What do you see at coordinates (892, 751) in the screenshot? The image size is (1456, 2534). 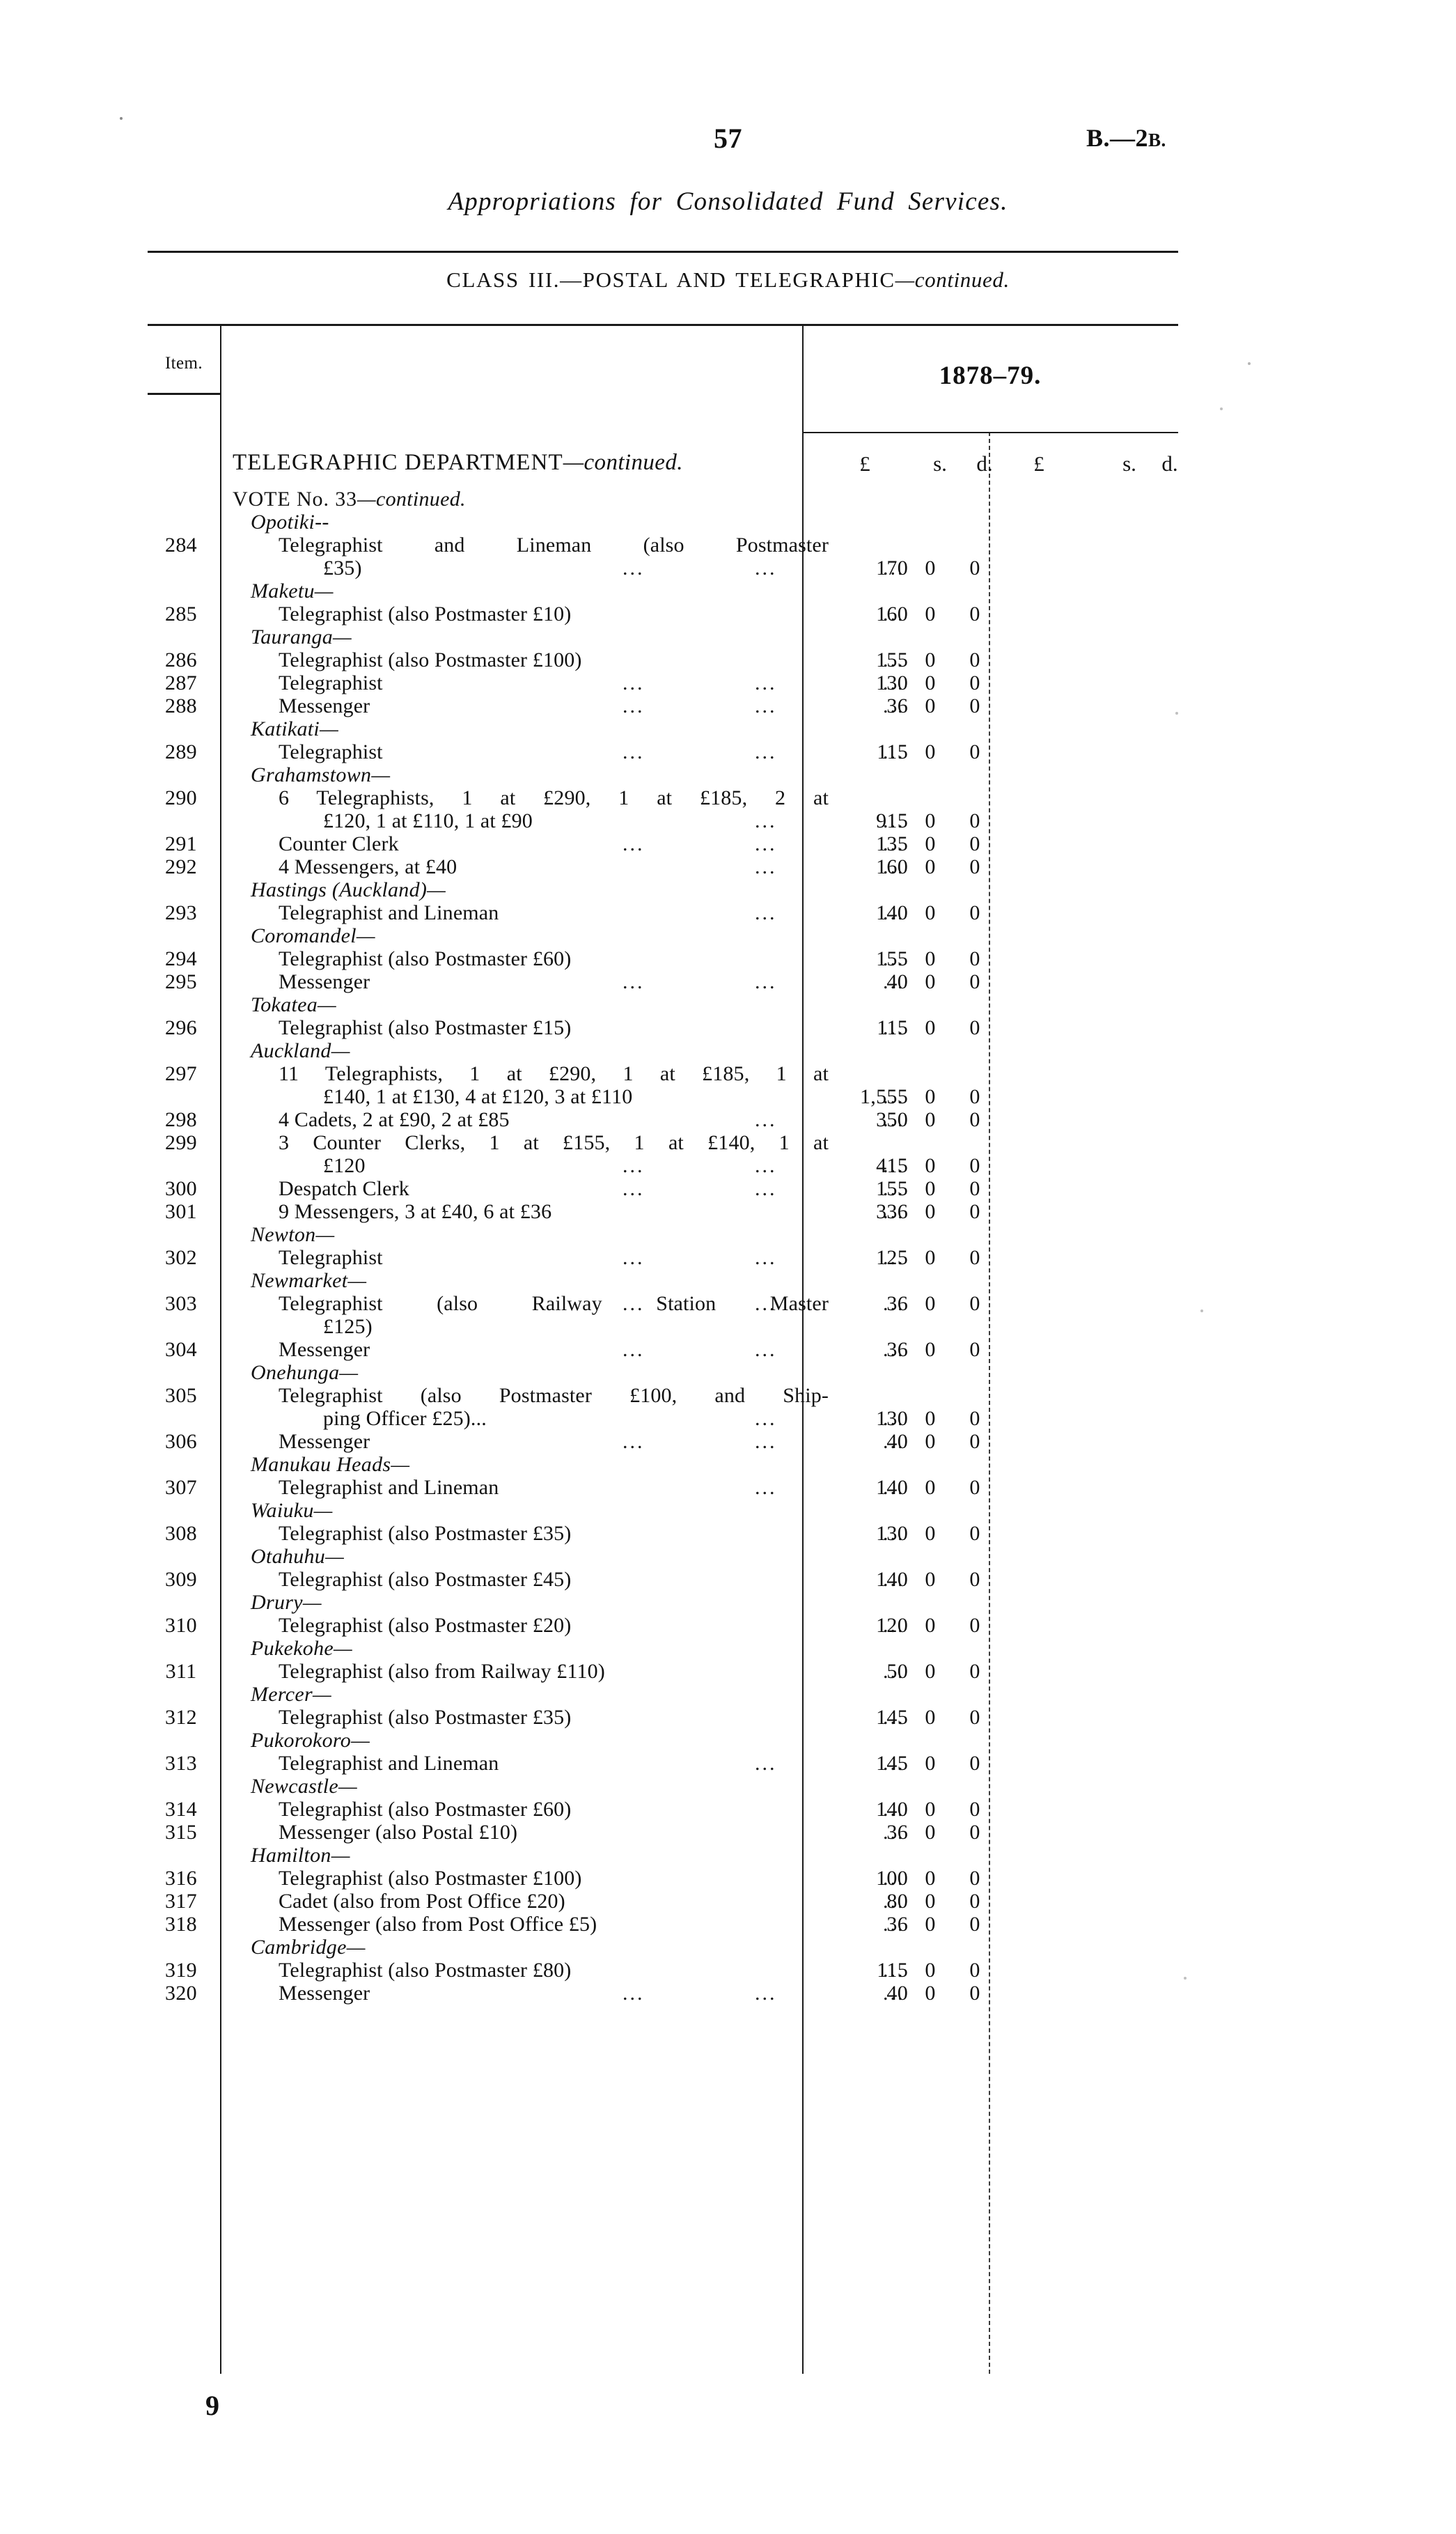 I see `amount-pounds: 115` at bounding box center [892, 751].